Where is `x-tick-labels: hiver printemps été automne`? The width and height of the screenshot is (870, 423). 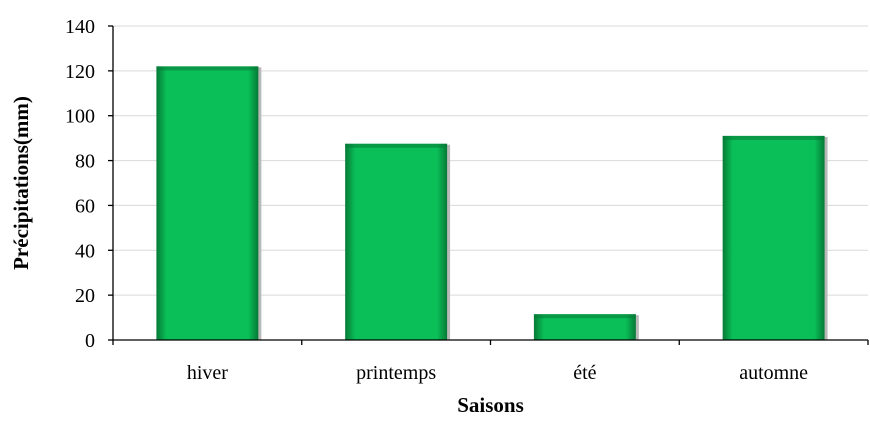 x-tick-labels: hiver printemps été automne is located at coordinates (497, 373).